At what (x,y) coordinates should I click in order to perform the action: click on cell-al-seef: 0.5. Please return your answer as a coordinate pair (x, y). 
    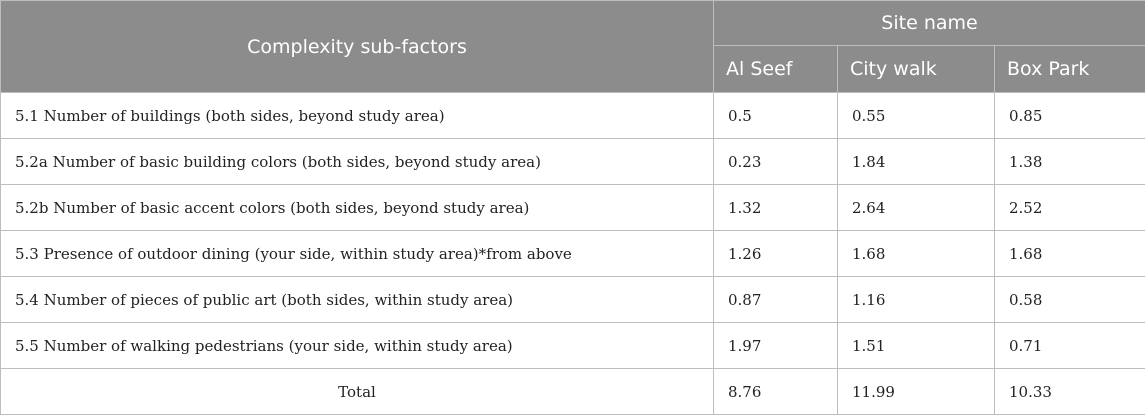
    Looking at the image, I should click on (776, 116).